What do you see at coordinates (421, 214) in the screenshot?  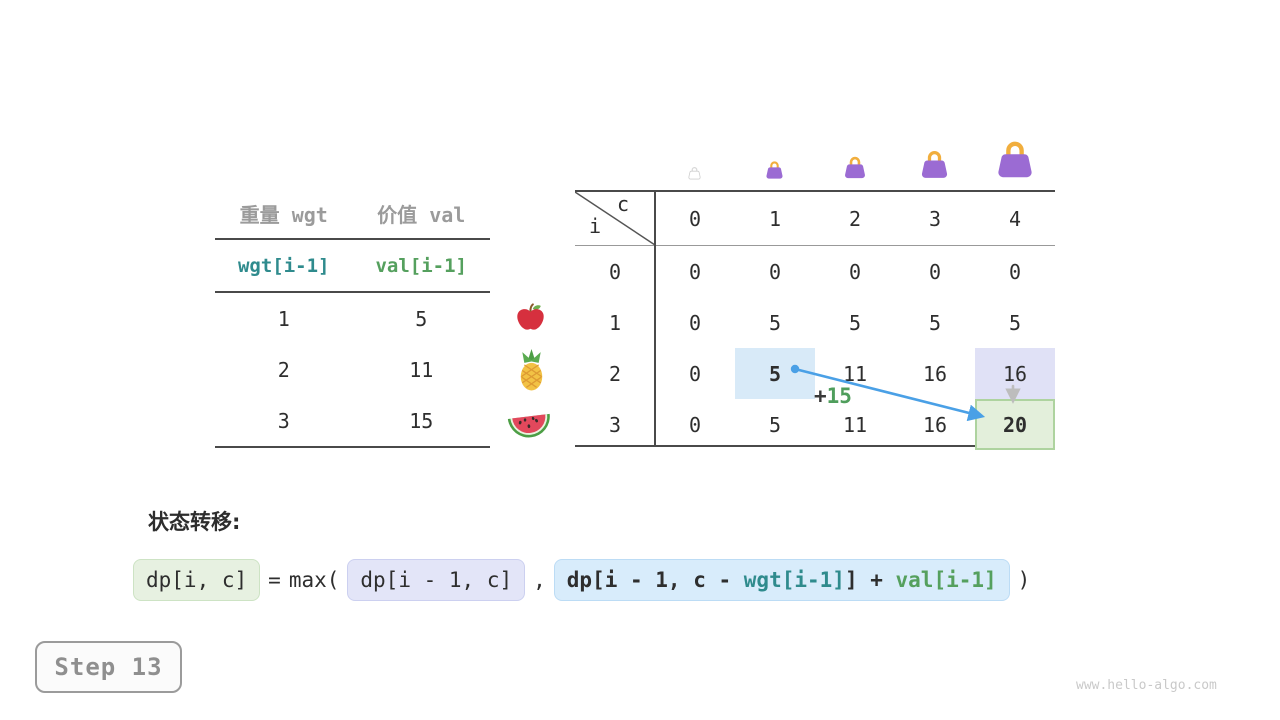 I see `value-column-header: 价值 val` at bounding box center [421, 214].